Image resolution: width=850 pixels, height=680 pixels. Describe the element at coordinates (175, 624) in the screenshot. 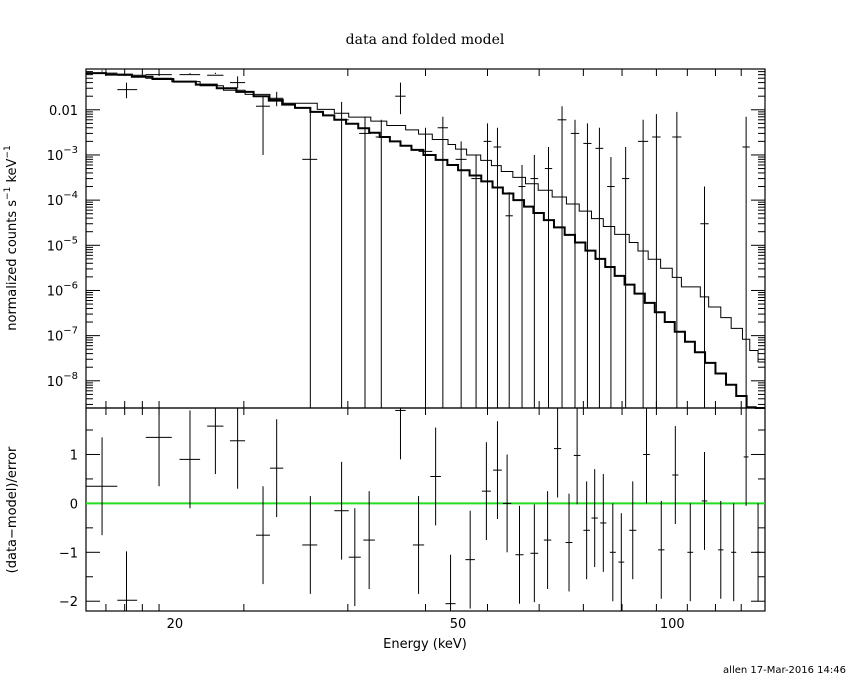

I see `x-tick-label: 20` at that location.